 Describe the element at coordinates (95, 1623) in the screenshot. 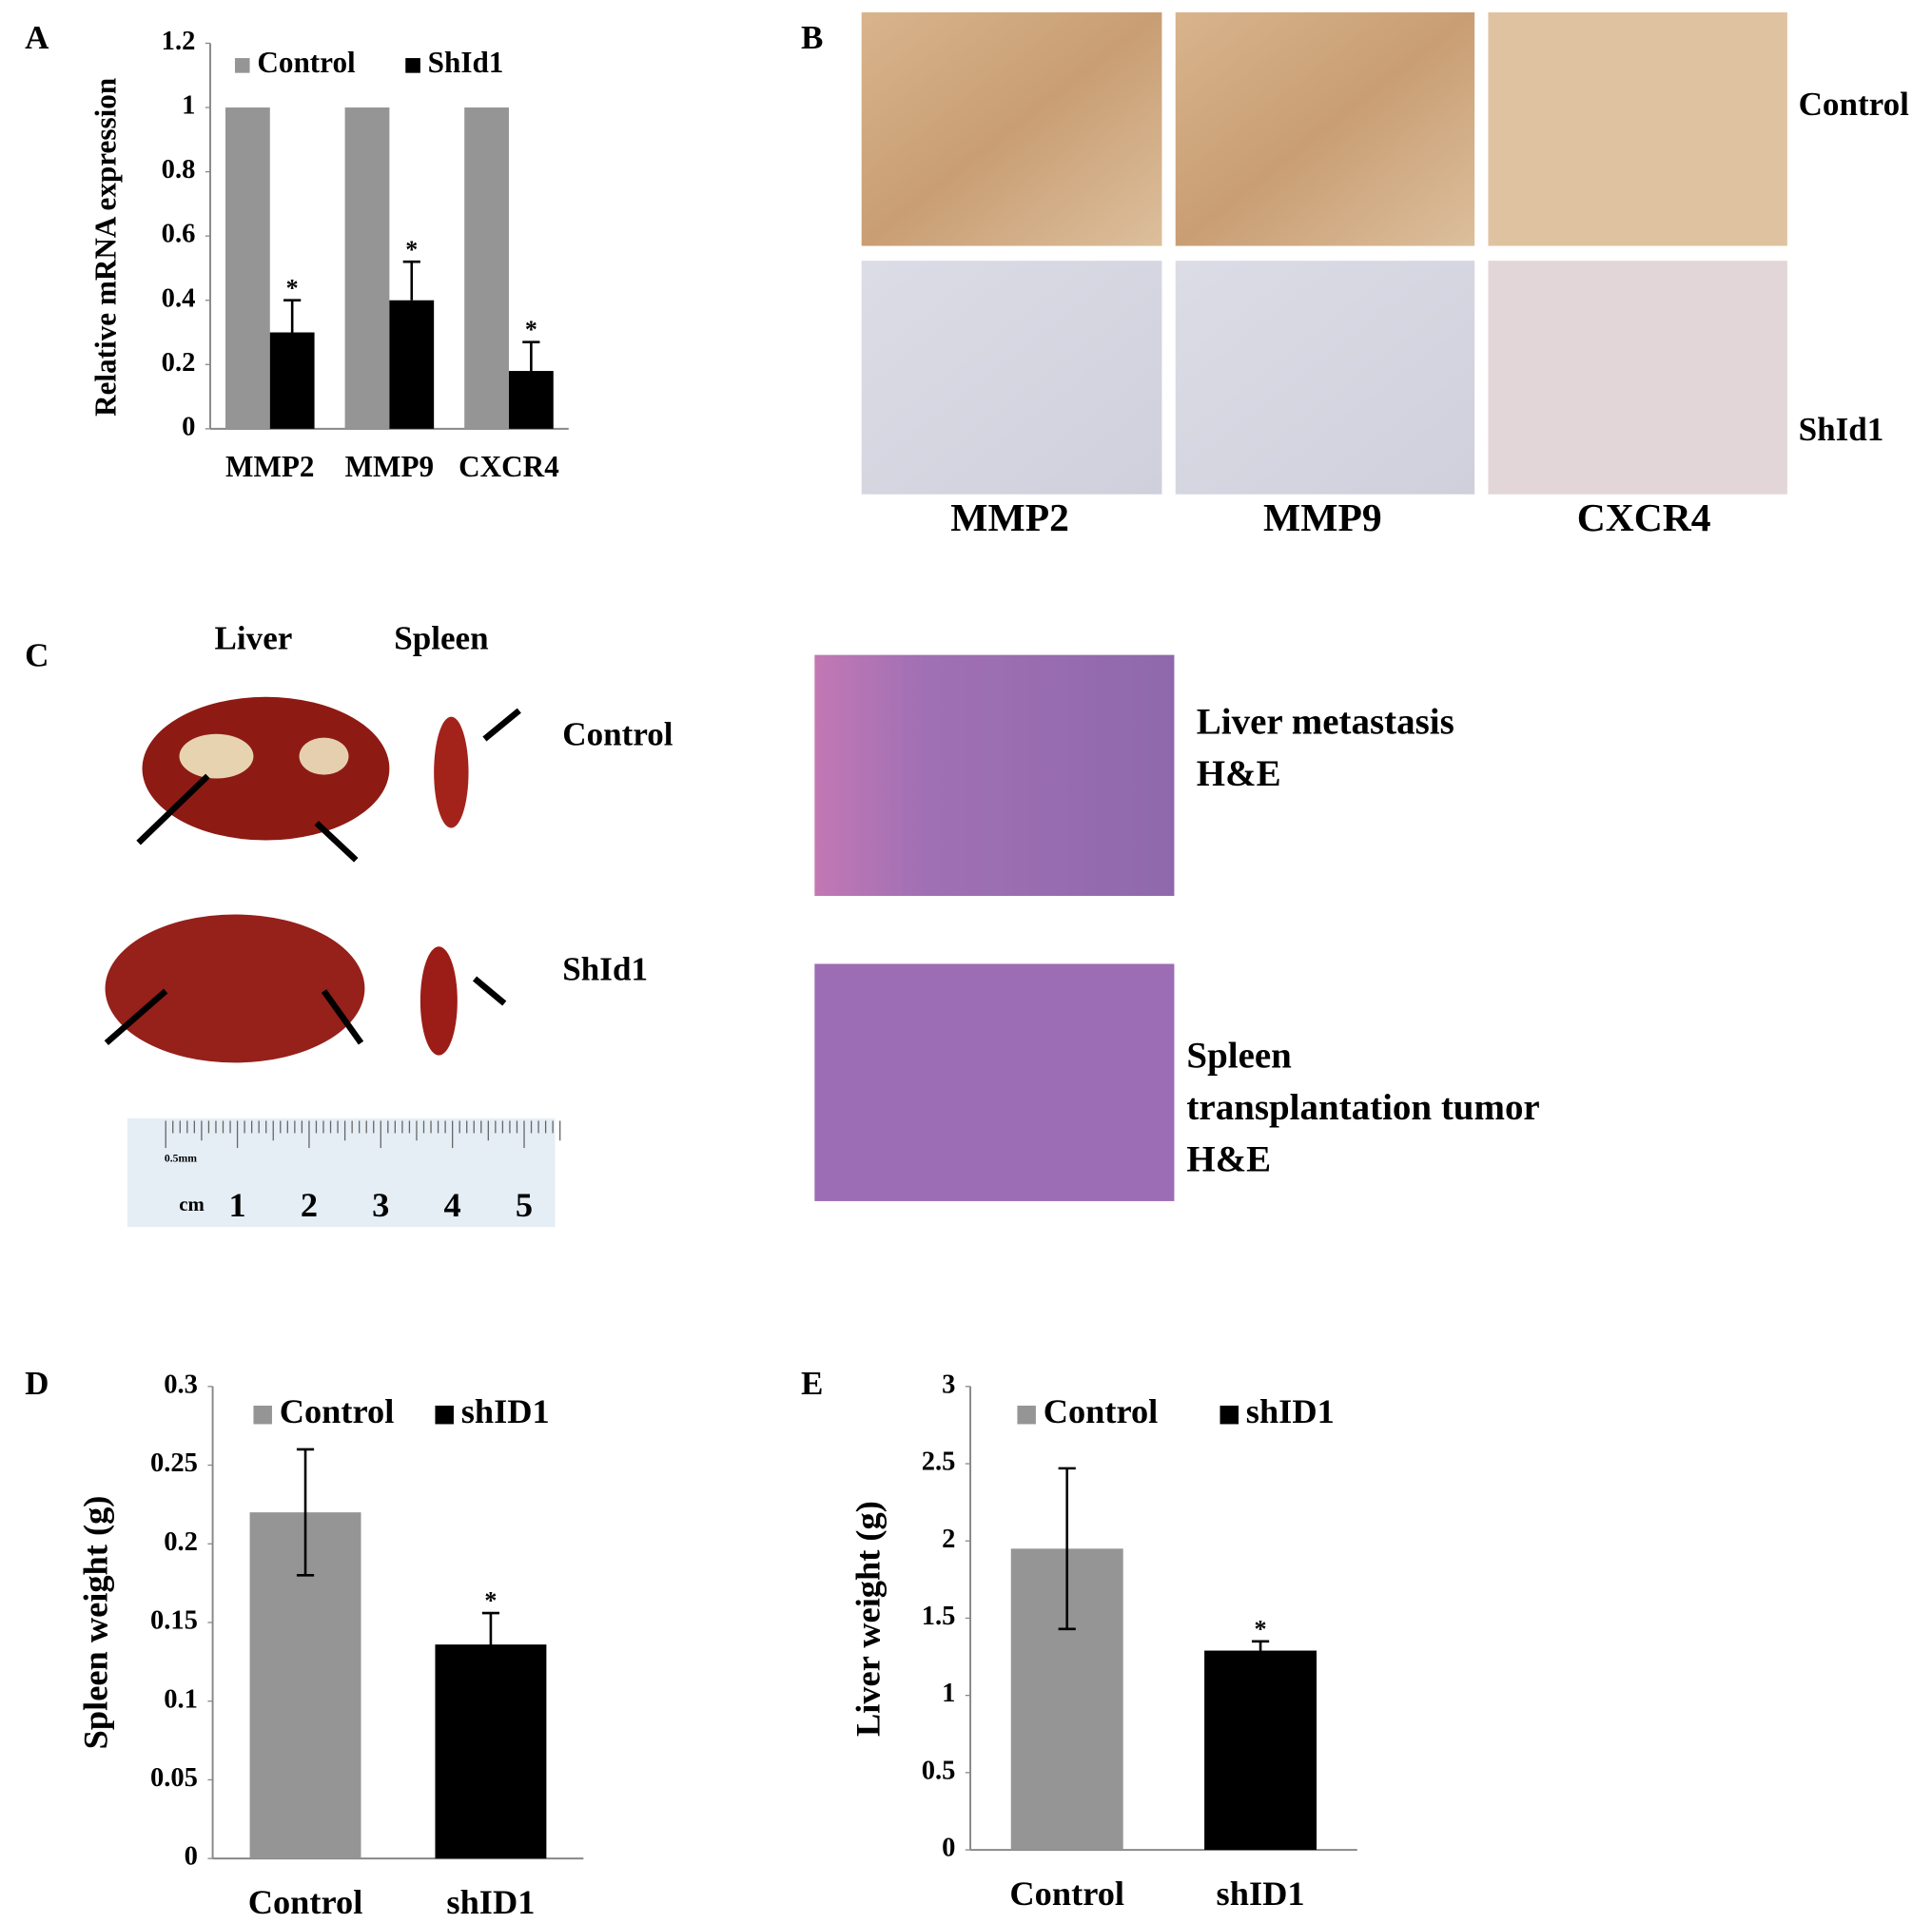

I see `y-axis-label: Spleen weight (g)` at that location.